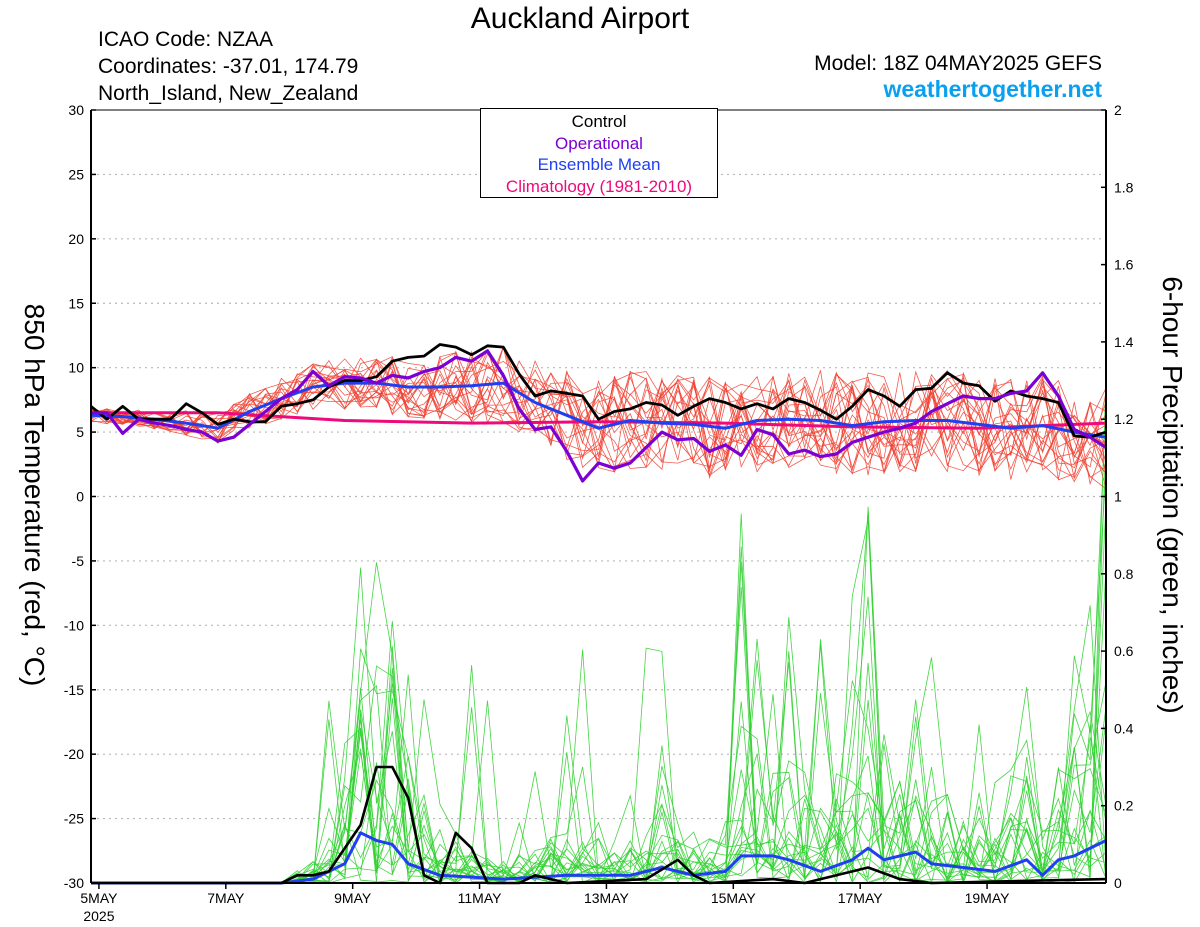 The width and height of the screenshot is (1200, 927). What do you see at coordinates (76, 303) in the screenshot?
I see `y-tick-label: 15` at bounding box center [76, 303].